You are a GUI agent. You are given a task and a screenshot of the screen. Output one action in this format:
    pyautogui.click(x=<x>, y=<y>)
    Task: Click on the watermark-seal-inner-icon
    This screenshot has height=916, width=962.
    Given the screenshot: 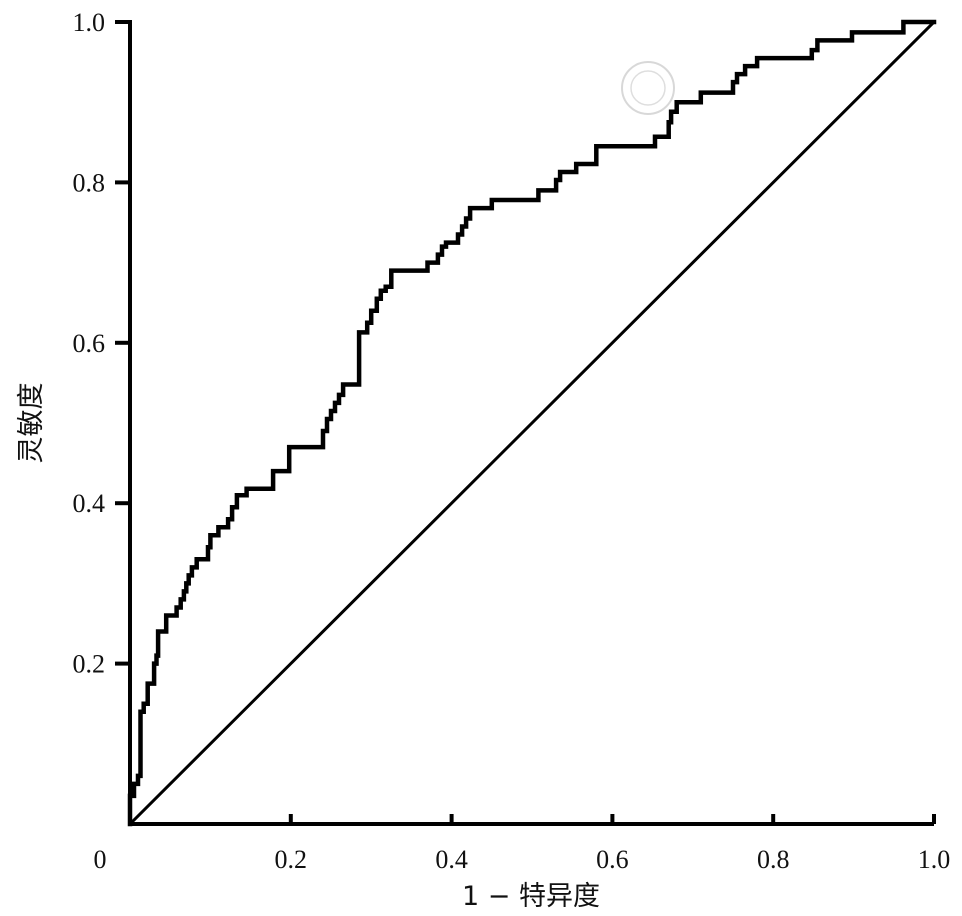 What is the action you would take?
    pyautogui.click(x=648, y=88)
    